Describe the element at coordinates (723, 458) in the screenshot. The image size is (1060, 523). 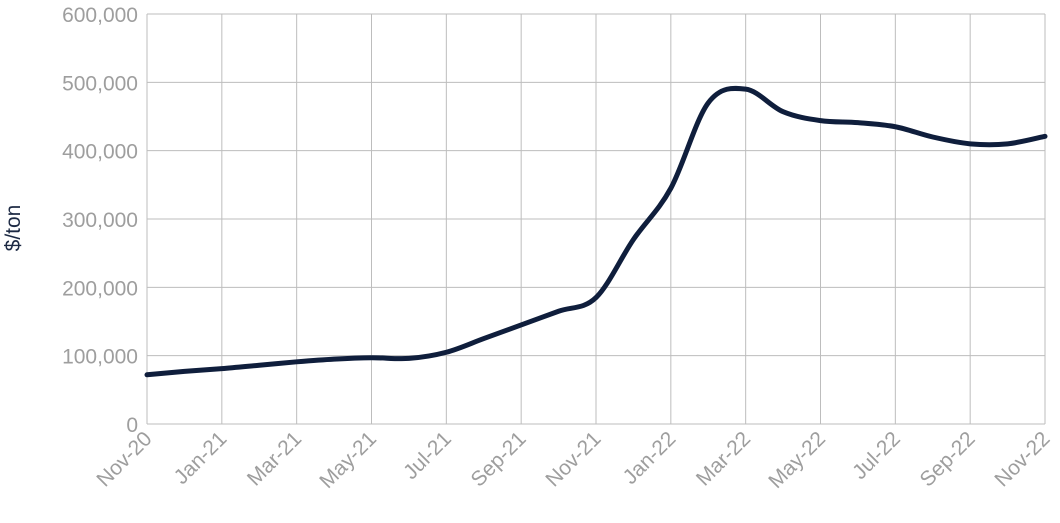
I see `x-tick-label: Mar-22` at that location.